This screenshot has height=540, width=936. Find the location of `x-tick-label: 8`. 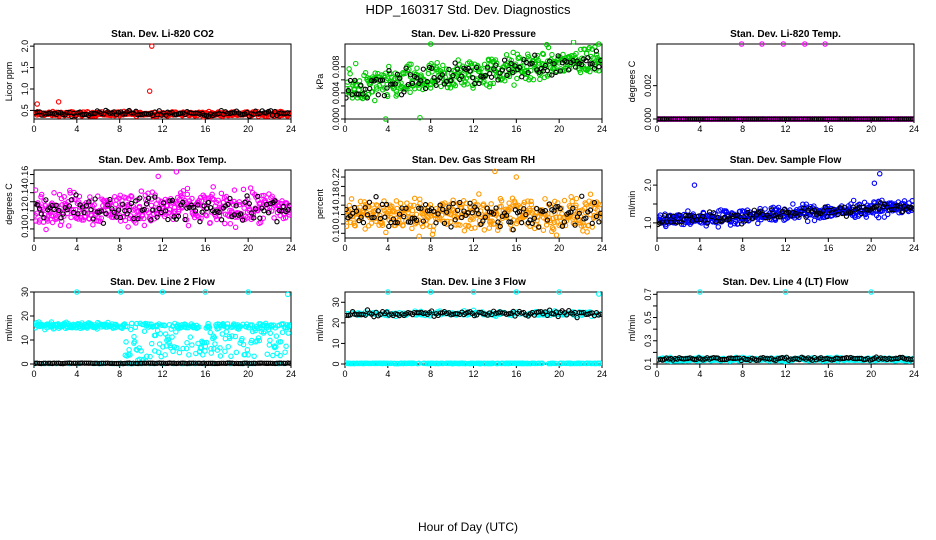

x-tick-label: 8 is located at coordinates (742, 374).